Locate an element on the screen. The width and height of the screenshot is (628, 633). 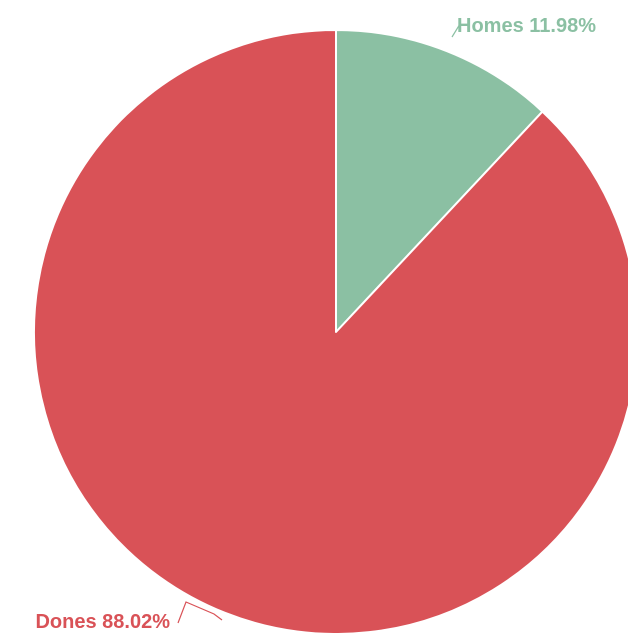
slice-label-dones: Dones 88.02% is located at coordinates (102, 622).